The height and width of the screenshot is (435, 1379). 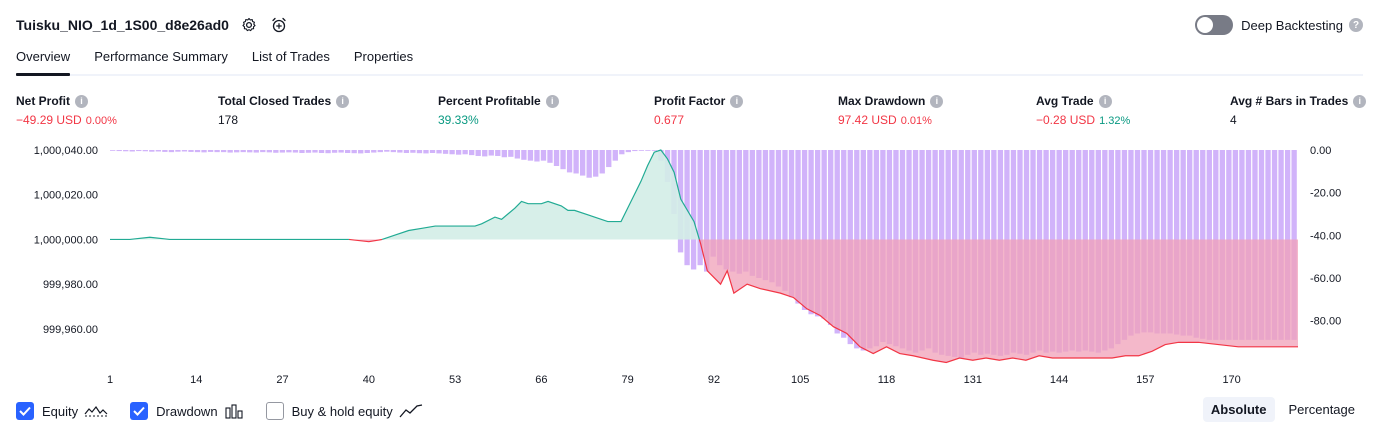 I want to click on metric-unit: USD, so click(x=1082, y=120).